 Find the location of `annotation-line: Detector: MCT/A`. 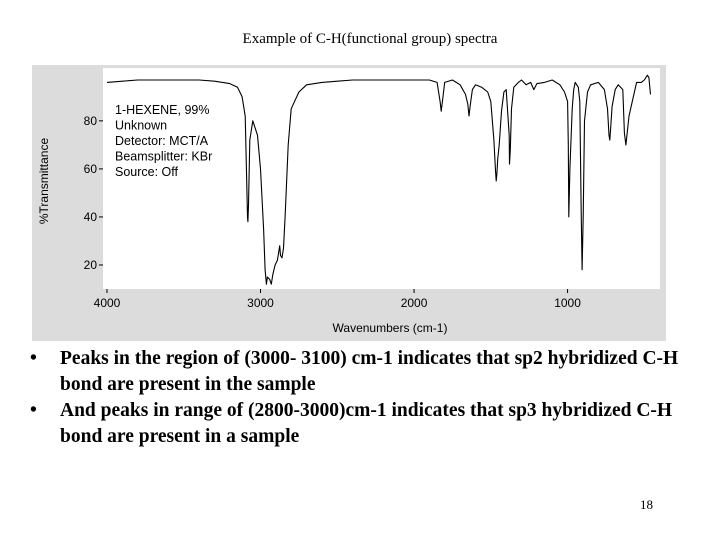

annotation-line: Detector: MCT/A is located at coordinates (162, 141).